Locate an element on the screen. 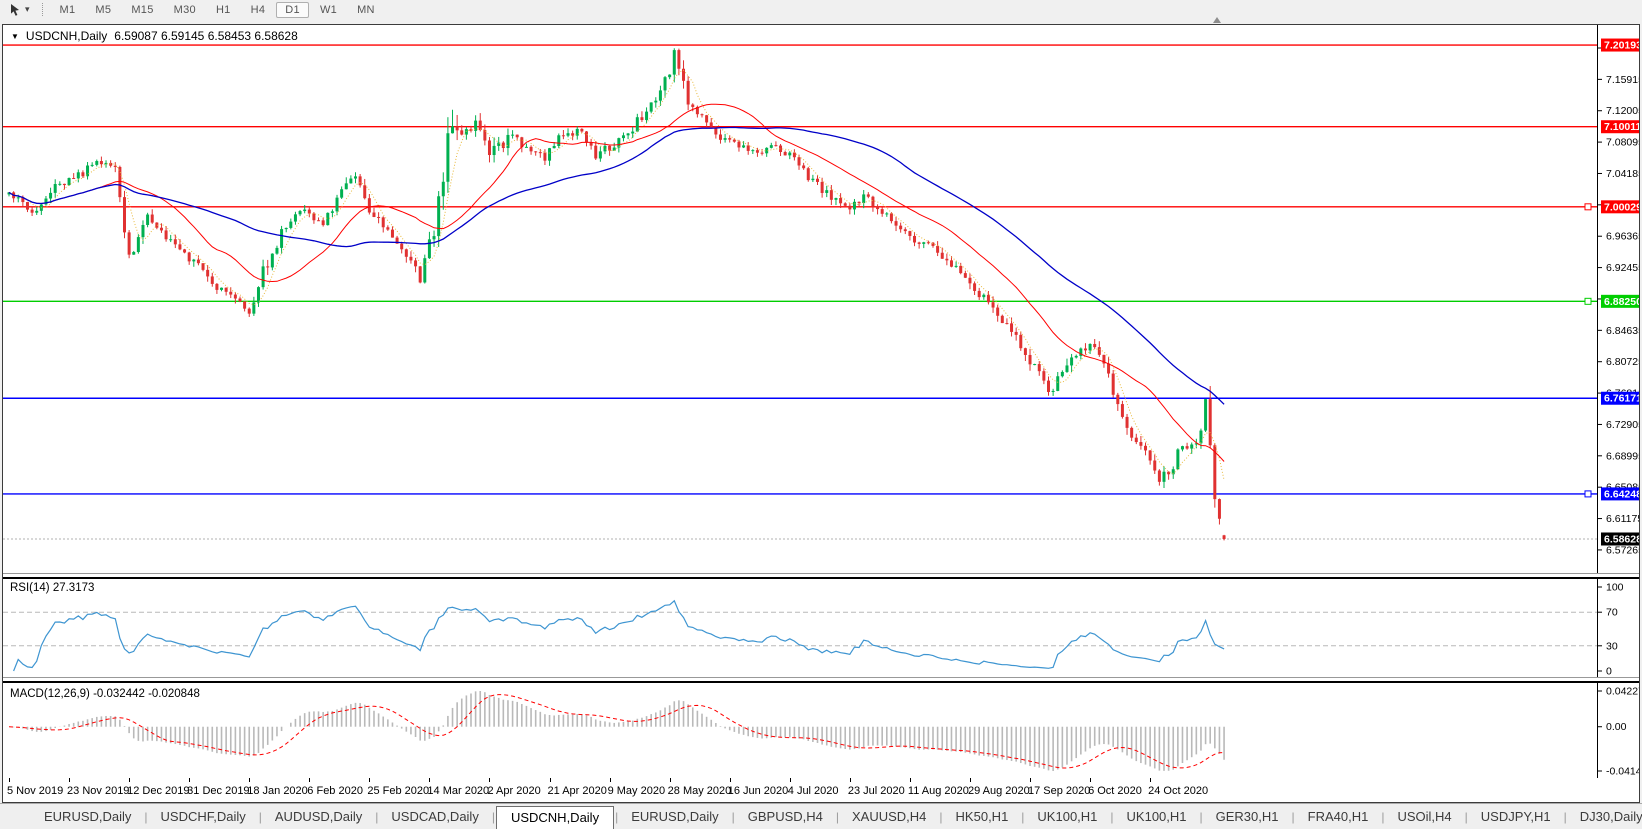 The image size is (1642, 829). cursor-tool-group: ▾ is located at coordinates (19, 10).